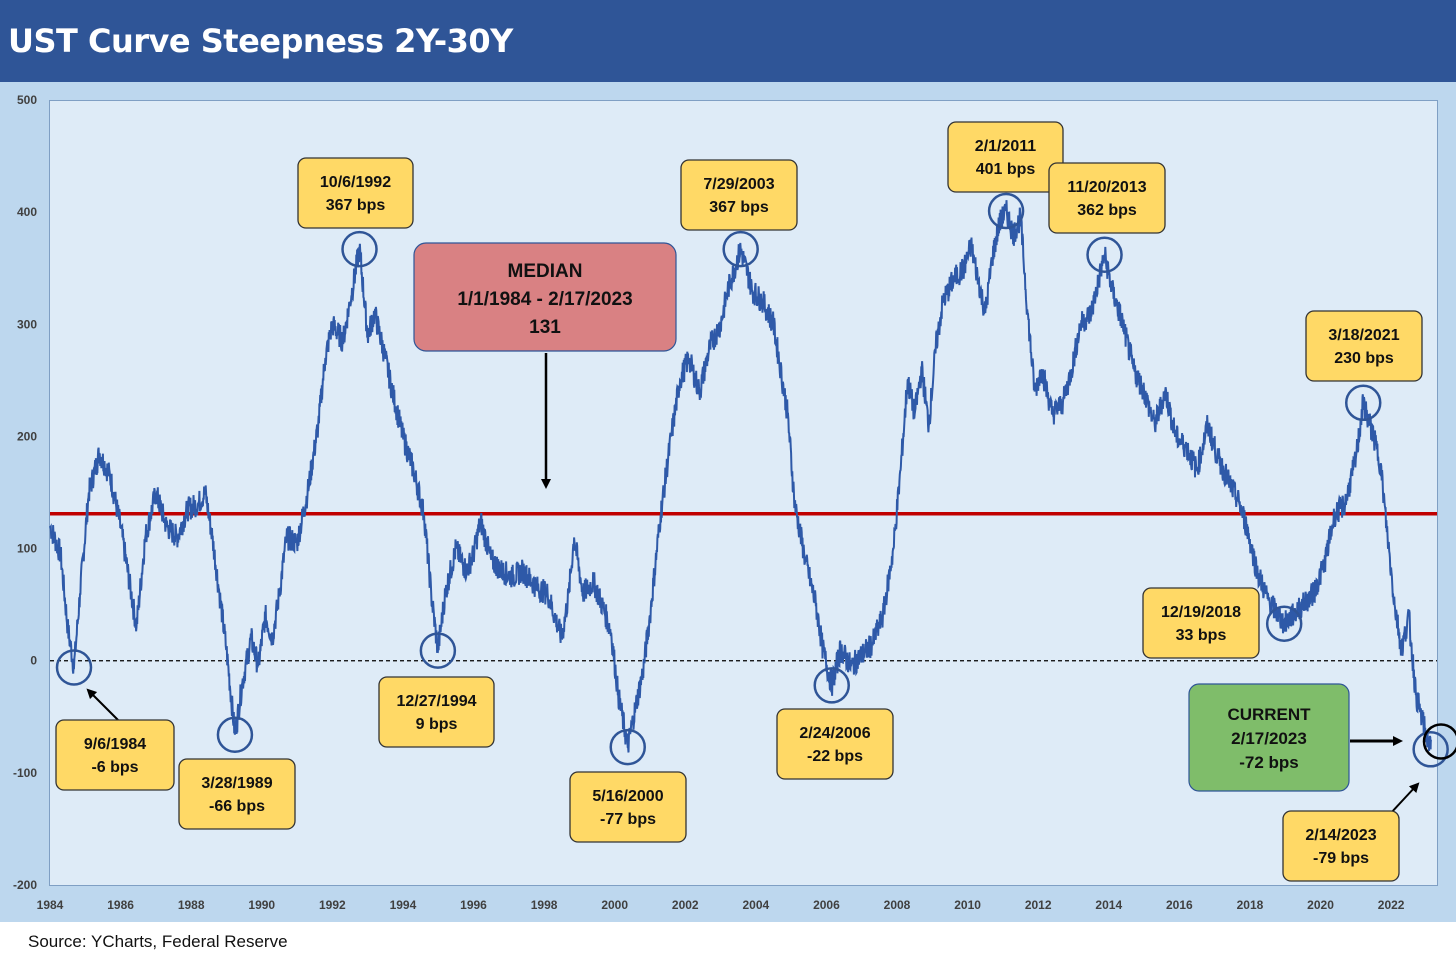 The image size is (1456, 960). Describe the element at coordinates (27, 212) in the screenshot. I see `y-tick-label: 400` at that location.